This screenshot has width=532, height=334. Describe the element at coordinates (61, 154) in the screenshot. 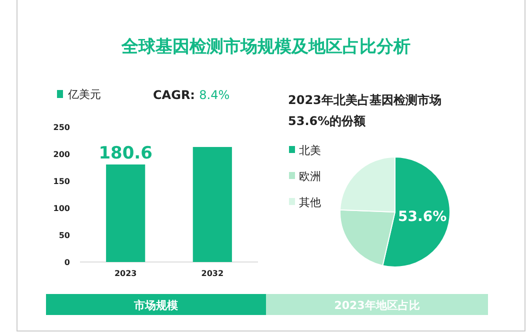

I see `y-tick-label: 200` at that location.